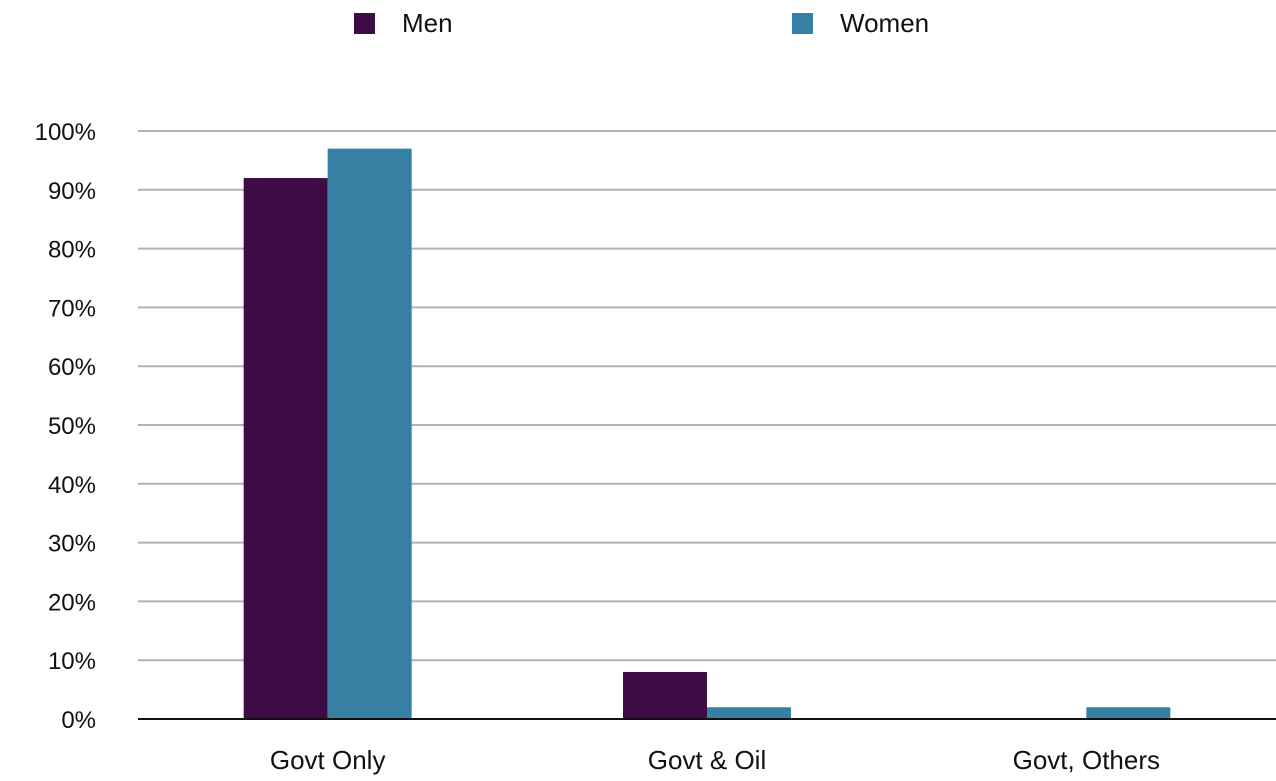 This screenshot has height=781, width=1276. What do you see at coordinates (1086, 760) in the screenshot?
I see `x-category-label: Govt, Others` at bounding box center [1086, 760].